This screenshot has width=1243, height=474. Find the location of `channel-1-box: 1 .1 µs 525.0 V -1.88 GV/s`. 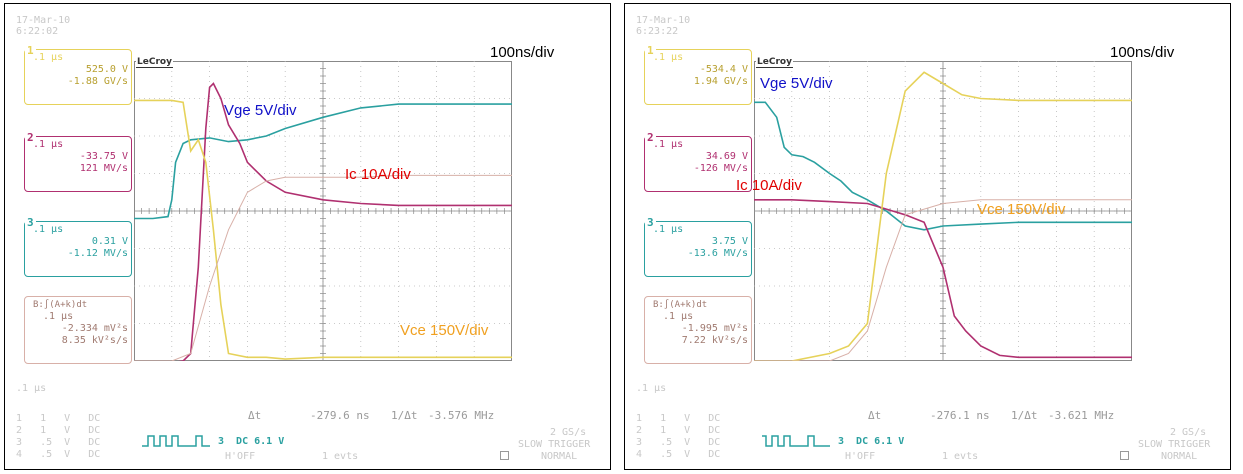

channel-1-box: 1 .1 µs 525.0 V -1.88 GV/s is located at coordinates (78, 74).